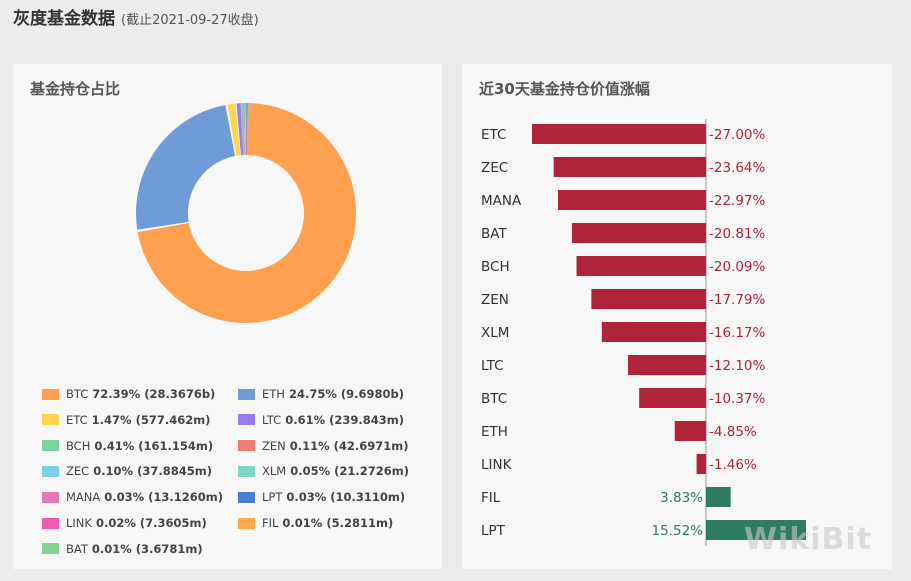 Image resolution: width=911 pixels, height=581 pixels. Describe the element at coordinates (77, 548) in the screenshot. I see `legend-symbol: BAT` at that location.